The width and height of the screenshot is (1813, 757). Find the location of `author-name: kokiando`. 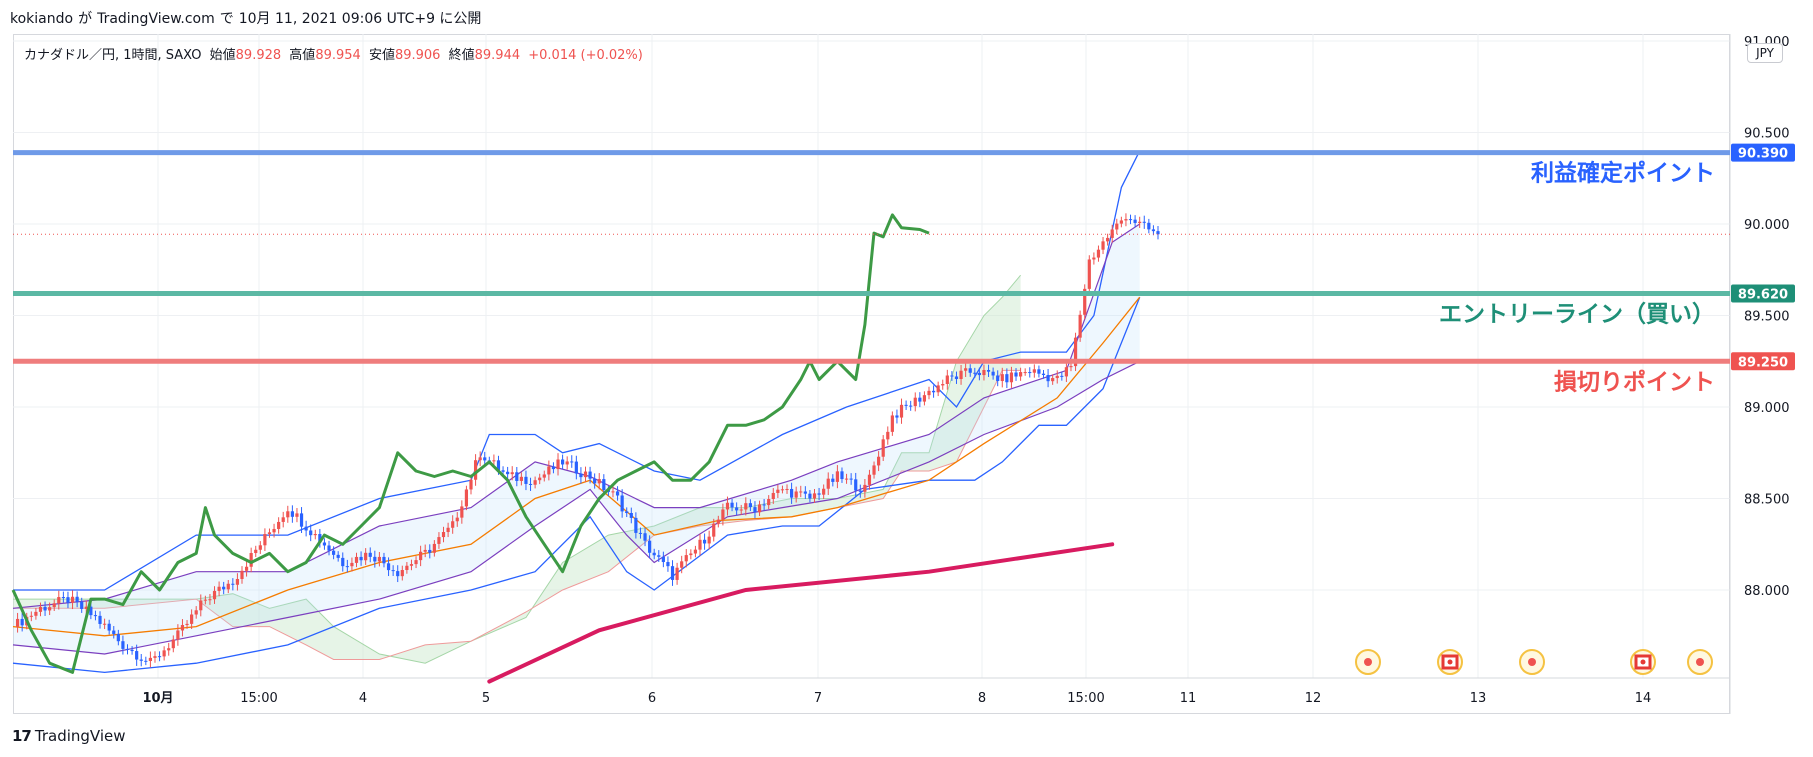

author-name: kokiando is located at coordinates (42, 19).